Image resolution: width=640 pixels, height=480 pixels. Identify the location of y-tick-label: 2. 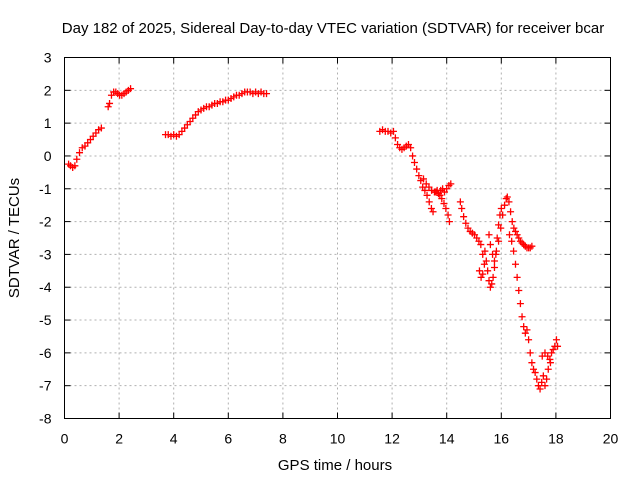
(48, 90).